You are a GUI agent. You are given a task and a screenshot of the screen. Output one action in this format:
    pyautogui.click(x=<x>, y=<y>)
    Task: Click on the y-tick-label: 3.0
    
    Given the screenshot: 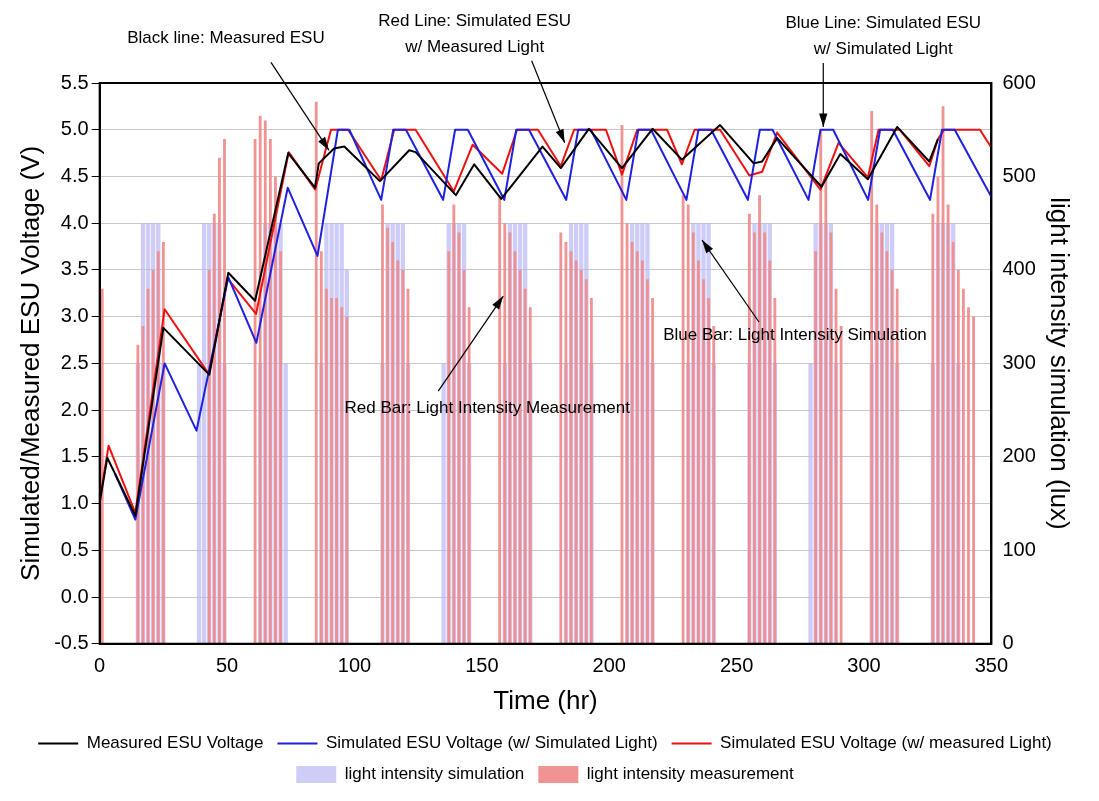 What is the action you would take?
    pyautogui.click(x=74, y=315)
    